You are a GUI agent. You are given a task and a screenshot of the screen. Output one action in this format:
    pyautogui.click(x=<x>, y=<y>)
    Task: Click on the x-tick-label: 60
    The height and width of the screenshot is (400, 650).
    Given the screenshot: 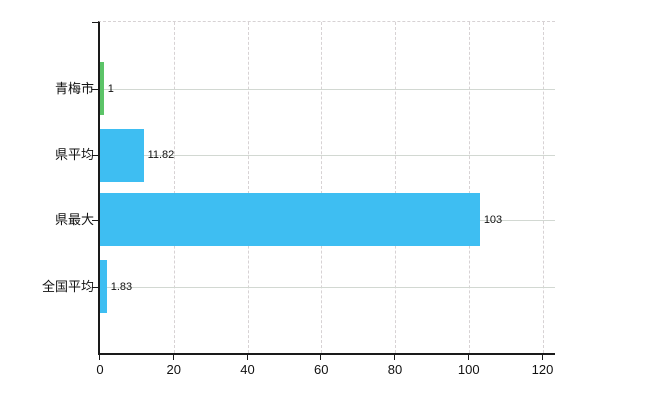 What is the action you would take?
    pyautogui.click(x=321, y=369)
    